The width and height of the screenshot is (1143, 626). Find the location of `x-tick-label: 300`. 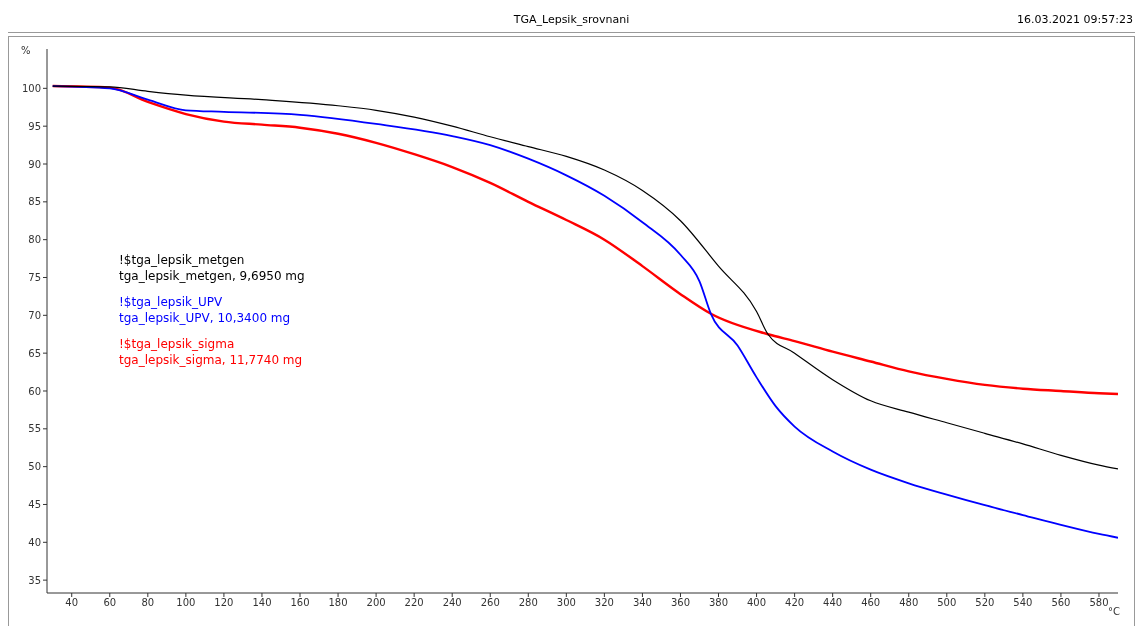

x-tick-label: 300 is located at coordinates (566, 603).